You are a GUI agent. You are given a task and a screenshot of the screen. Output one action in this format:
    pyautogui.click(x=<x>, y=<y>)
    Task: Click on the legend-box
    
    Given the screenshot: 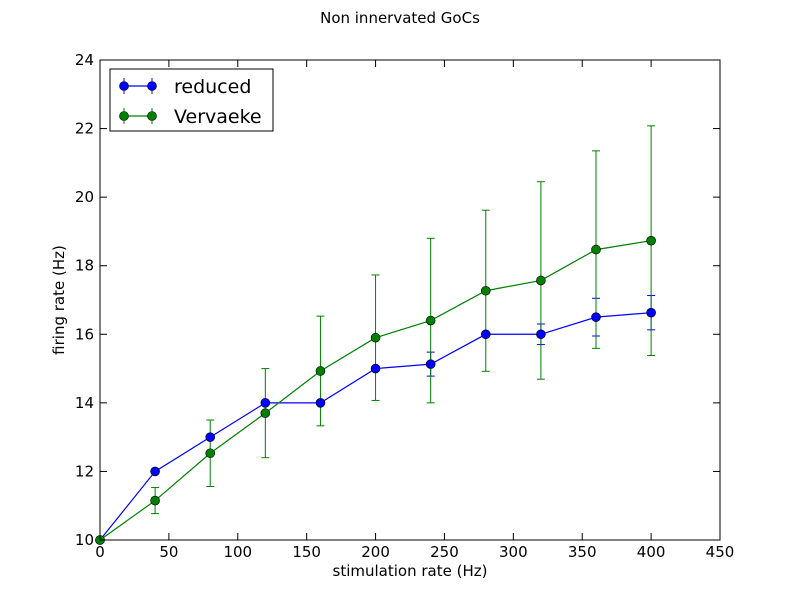 What is the action you would take?
    pyautogui.click(x=191, y=100)
    